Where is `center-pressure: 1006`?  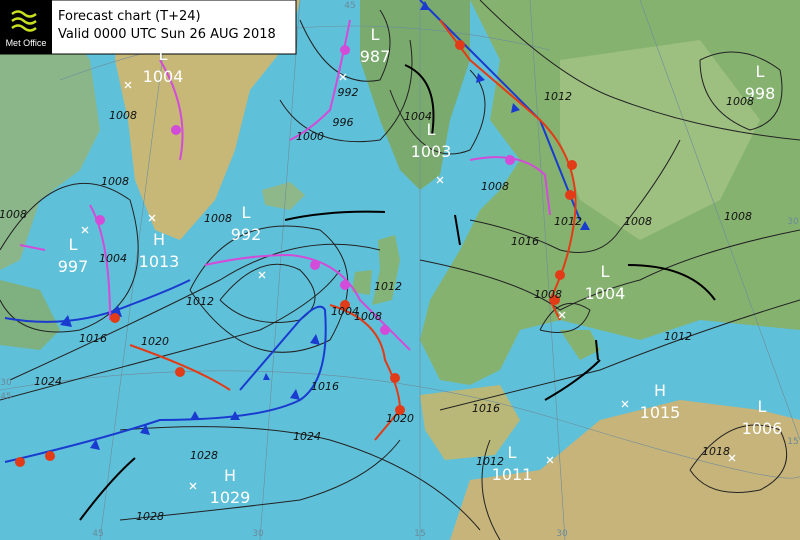 center-pressure: 1006 is located at coordinates (762, 428).